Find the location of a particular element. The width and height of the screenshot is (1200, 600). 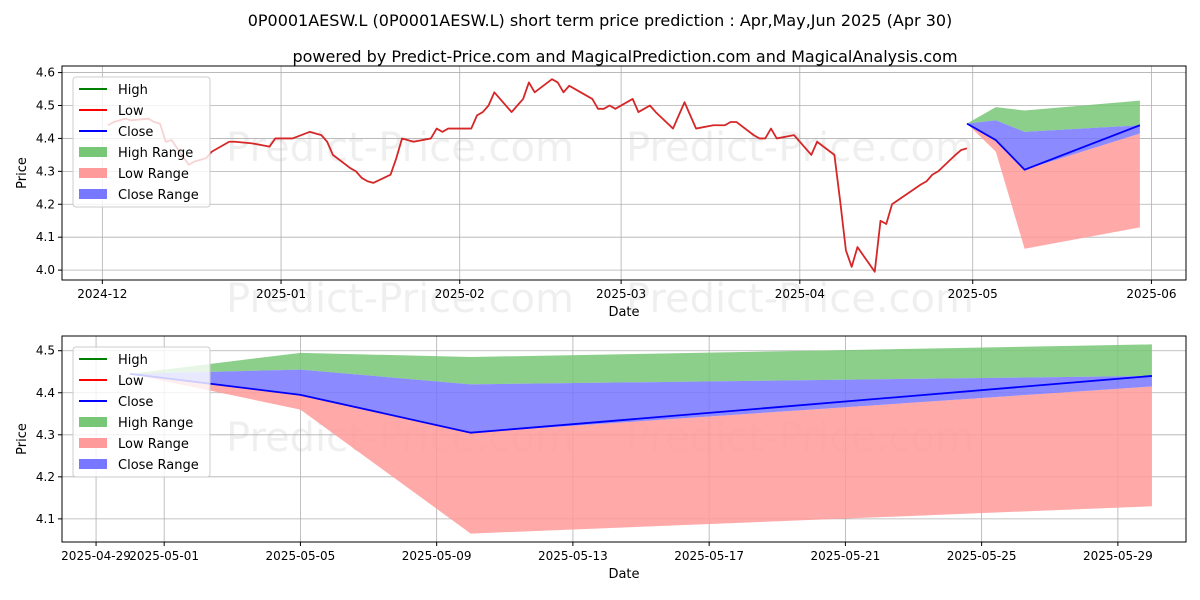

x-tick-label: 2024-12 is located at coordinates (102, 294).